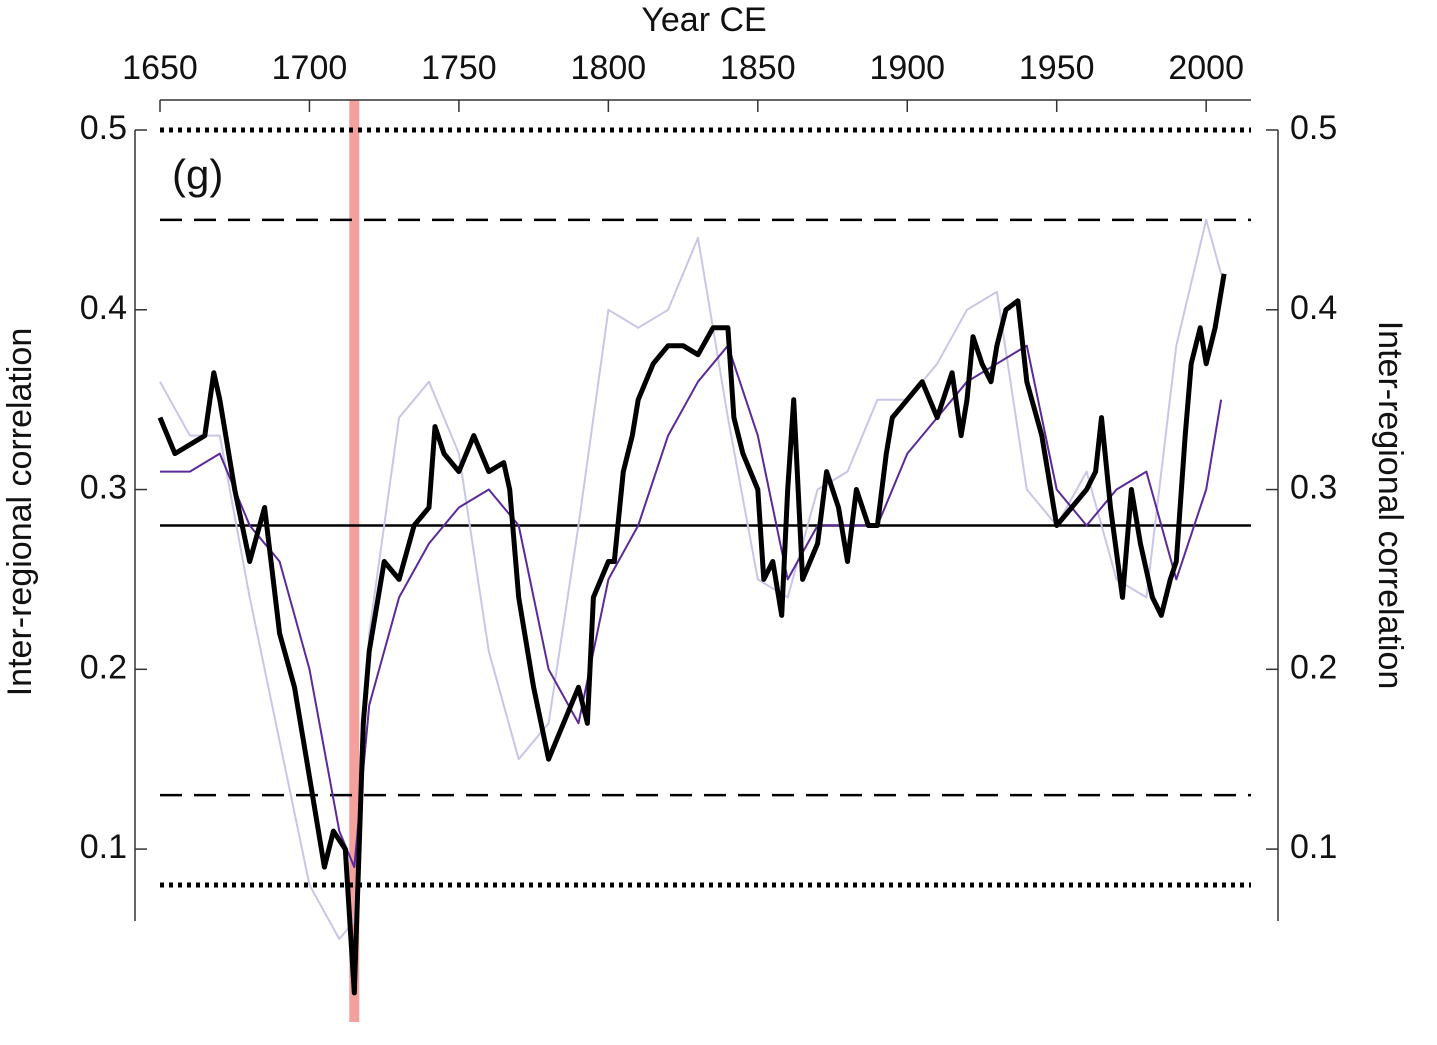  What do you see at coordinates (103, 308) in the screenshot?
I see `y-tick-label: 0.4` at bounding box center [103, 308].